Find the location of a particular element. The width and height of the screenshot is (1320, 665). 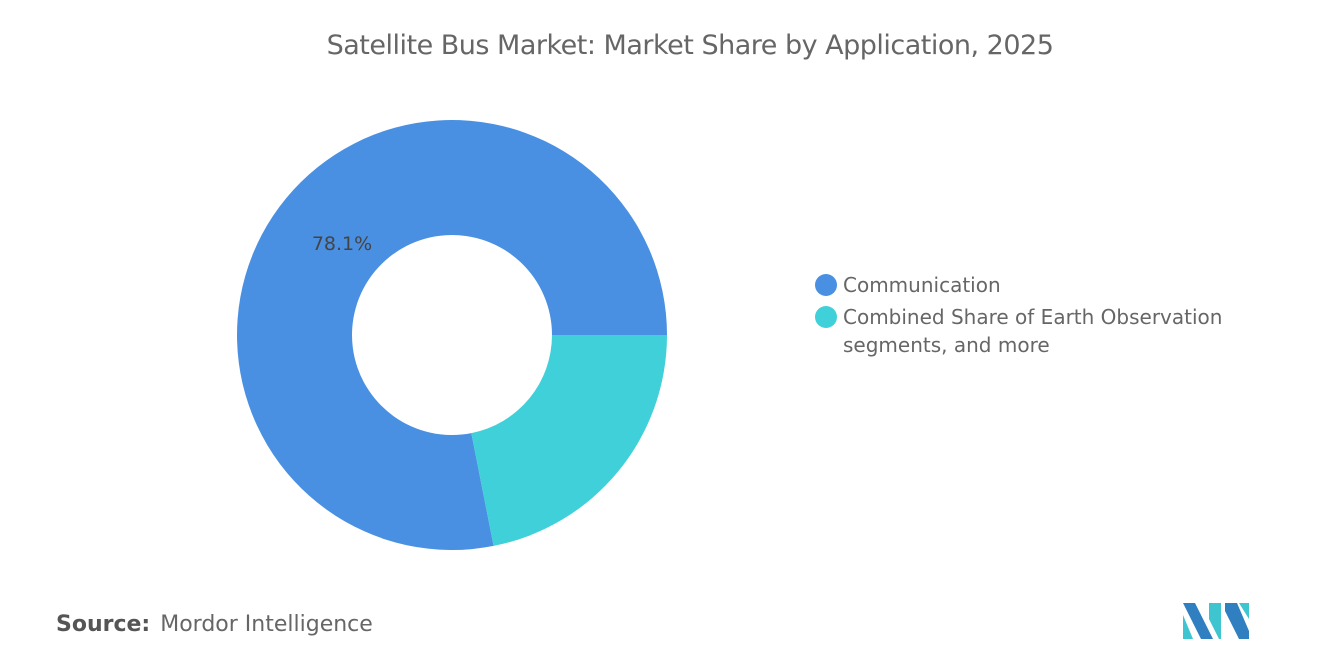

source-note: Source: Mordor Intelligence is located at coordinates (214, 624).